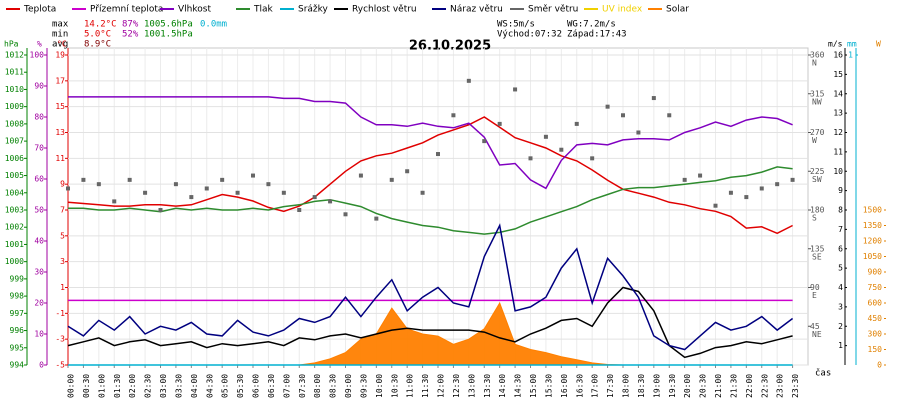 The height and width of the screenshot is (400, 900). I want to click on y-tick-label: 45, so click(815, 326).